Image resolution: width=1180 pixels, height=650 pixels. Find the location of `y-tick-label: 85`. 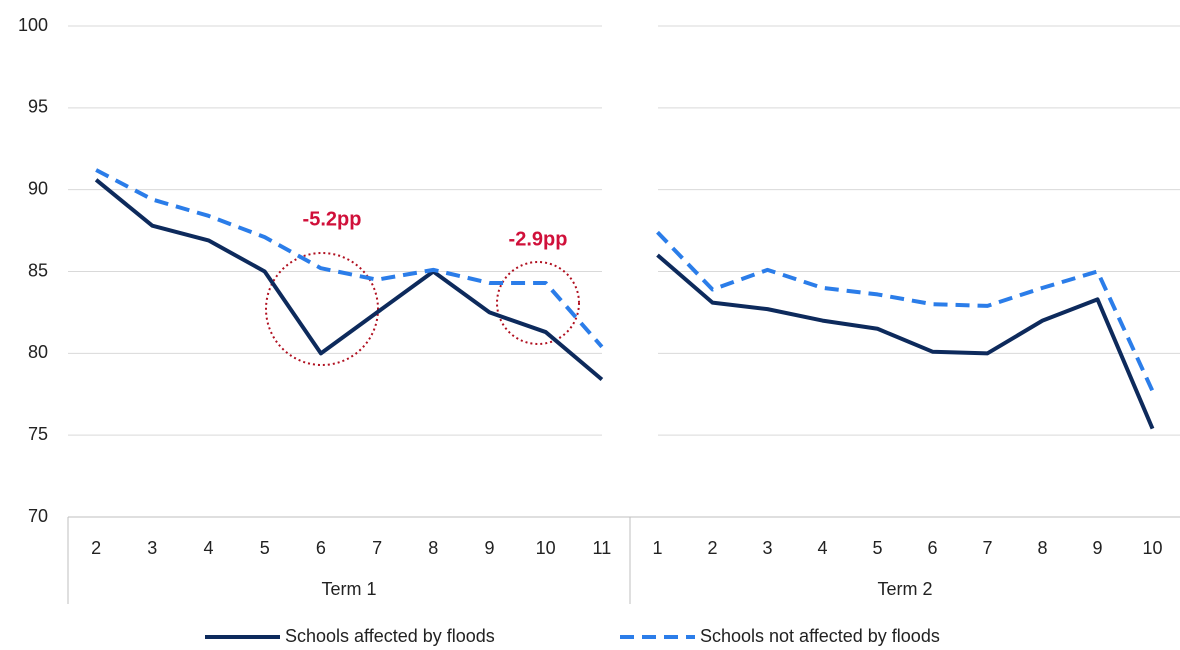

y-tick-label: 85 is located at coordinates (38, 270).